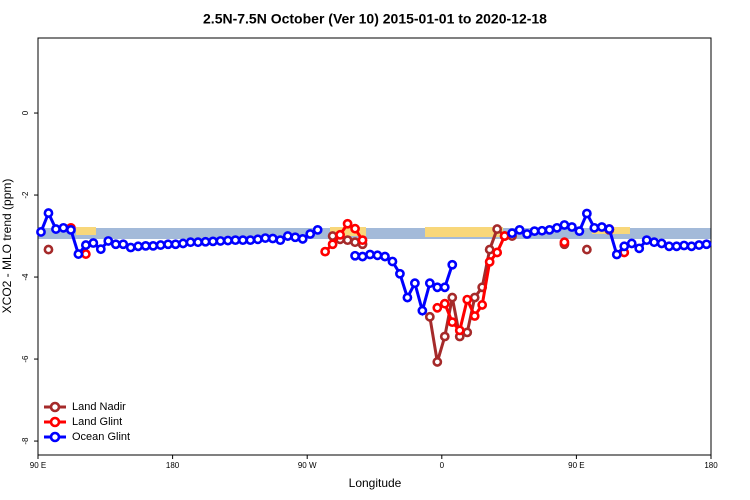 This screenshot has height=500, width=750. Describe the element at coordinates (374, 233) in the screenshot. I see `band` at that location.